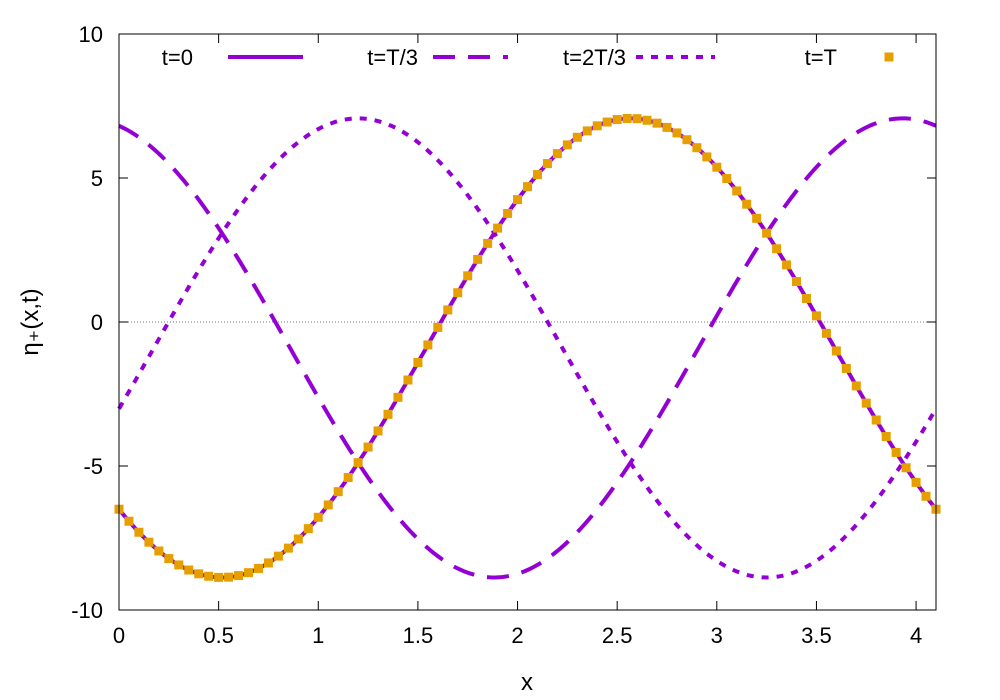 The image size is (1000, 700). Describe the element at coordinates (30, 321) in the screenshot. I see `y-axis-label: η₊(x,t)` at that location.